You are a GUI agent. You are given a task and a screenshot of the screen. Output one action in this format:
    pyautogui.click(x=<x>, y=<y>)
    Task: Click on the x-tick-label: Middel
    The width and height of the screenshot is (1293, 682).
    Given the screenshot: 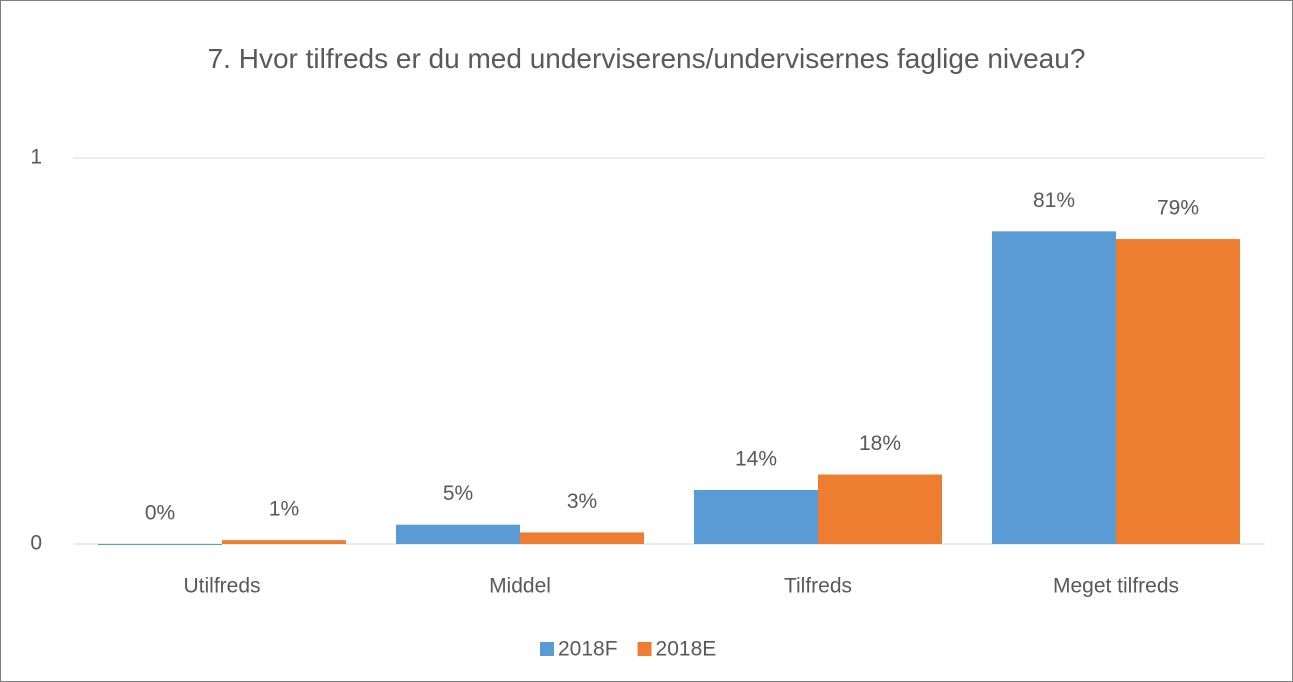 What is the action you would take?
    pyautogui.click(x=520, y=586)
    